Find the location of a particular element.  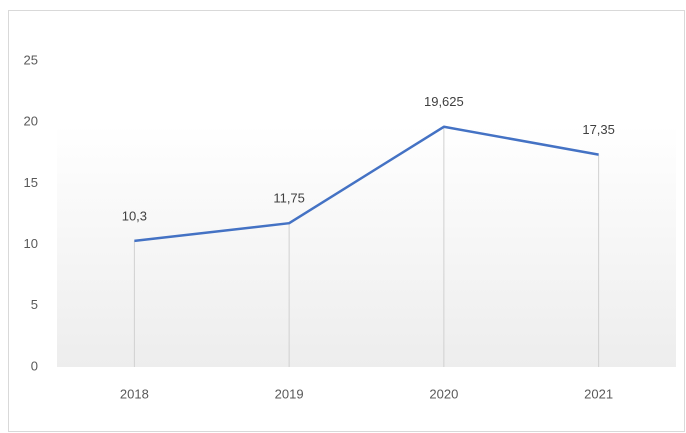

x-tick-label: 2020 is located at coordinates (443, 393).